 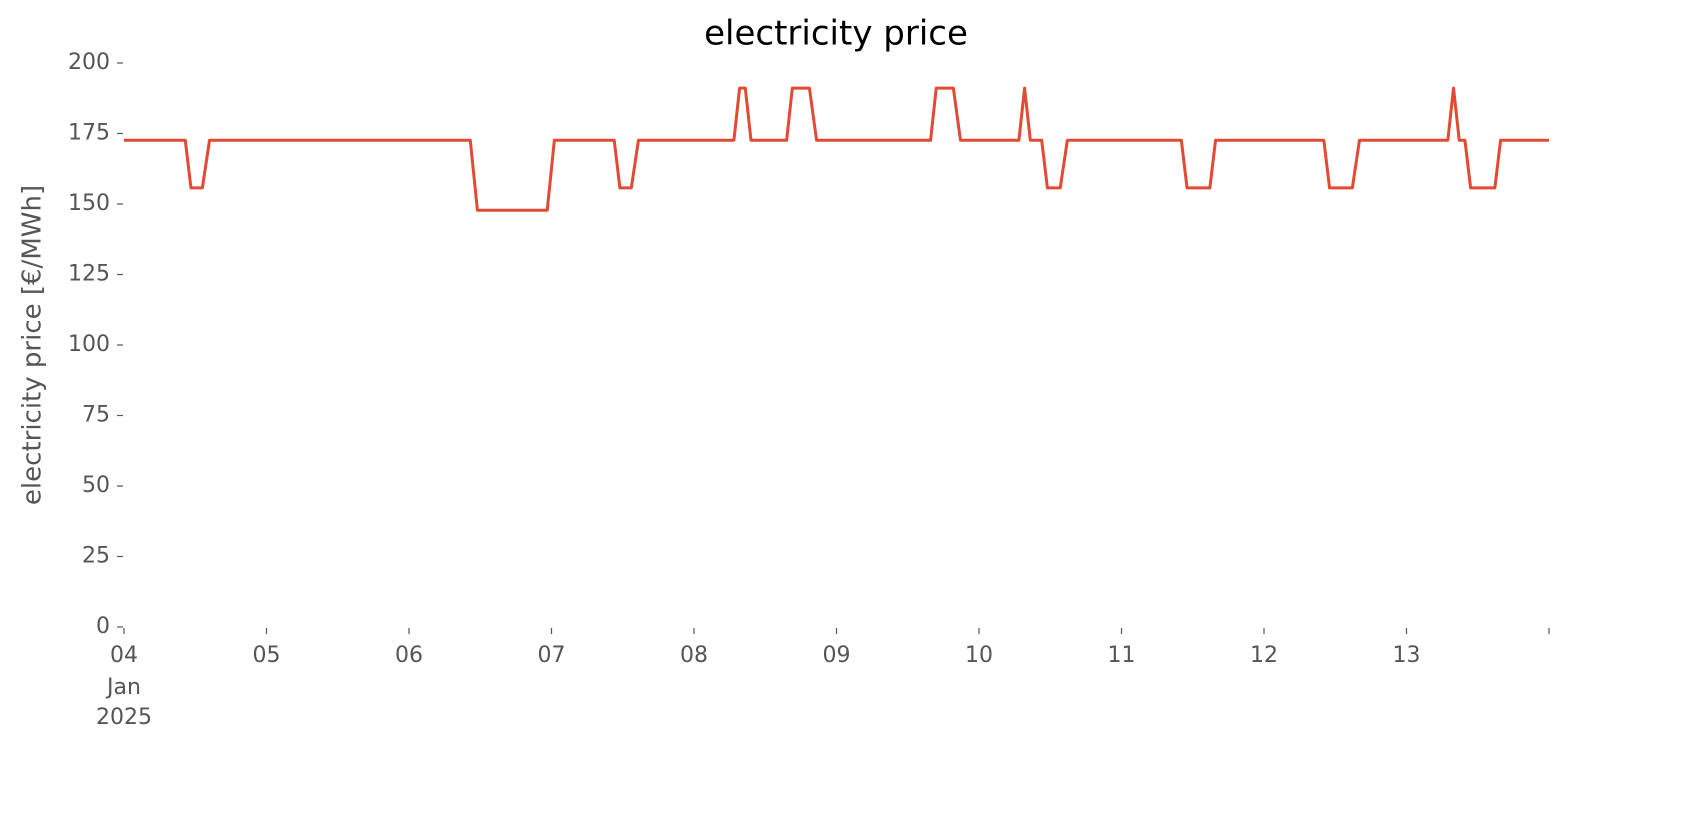 What do you see at coordinates (123, 687) in the screenshot?
I see `x-tick-sublabel: Jan` at bounding box center [123, 687].